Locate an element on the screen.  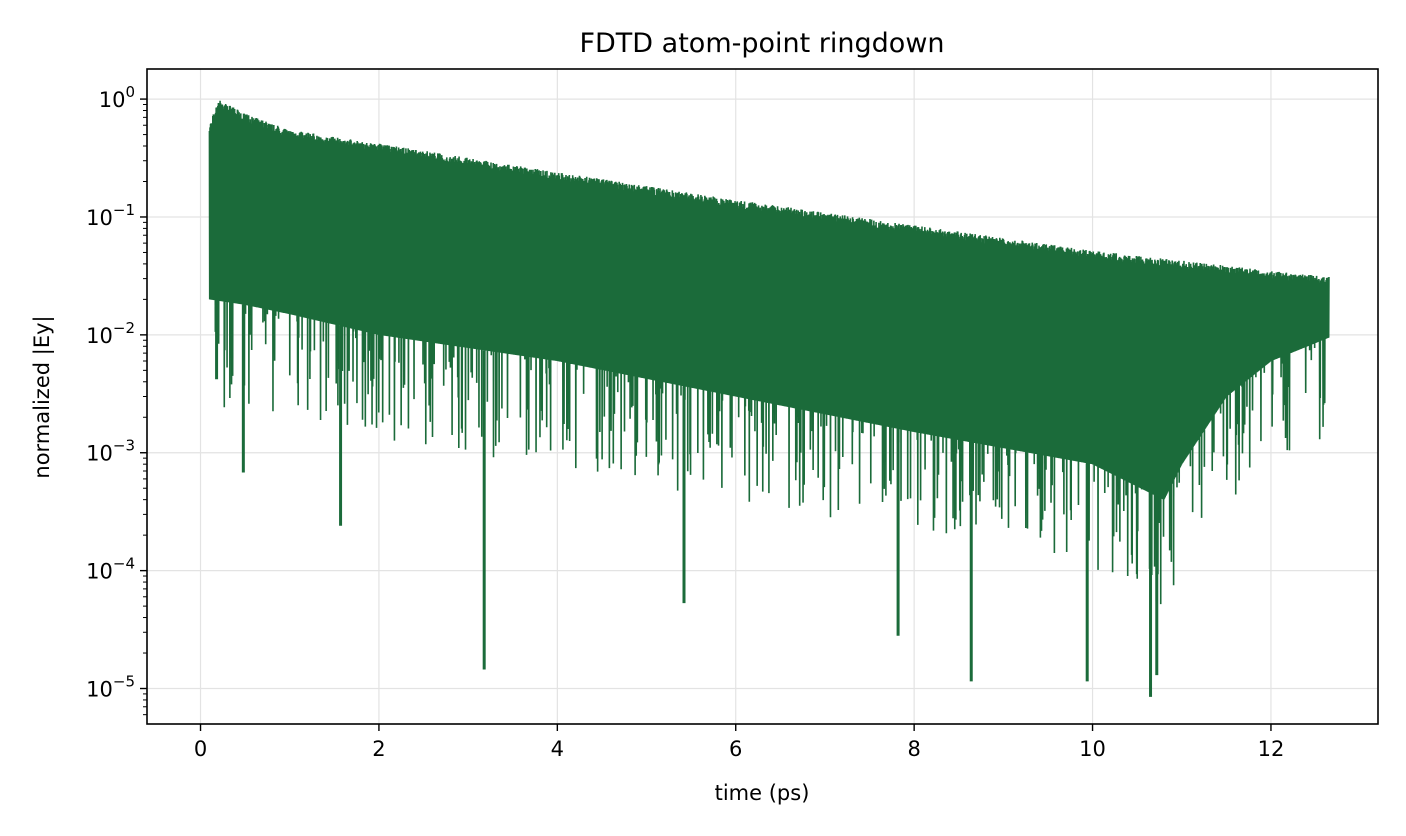
x-tick-label: 12 is located at coordinates (1271, 749).